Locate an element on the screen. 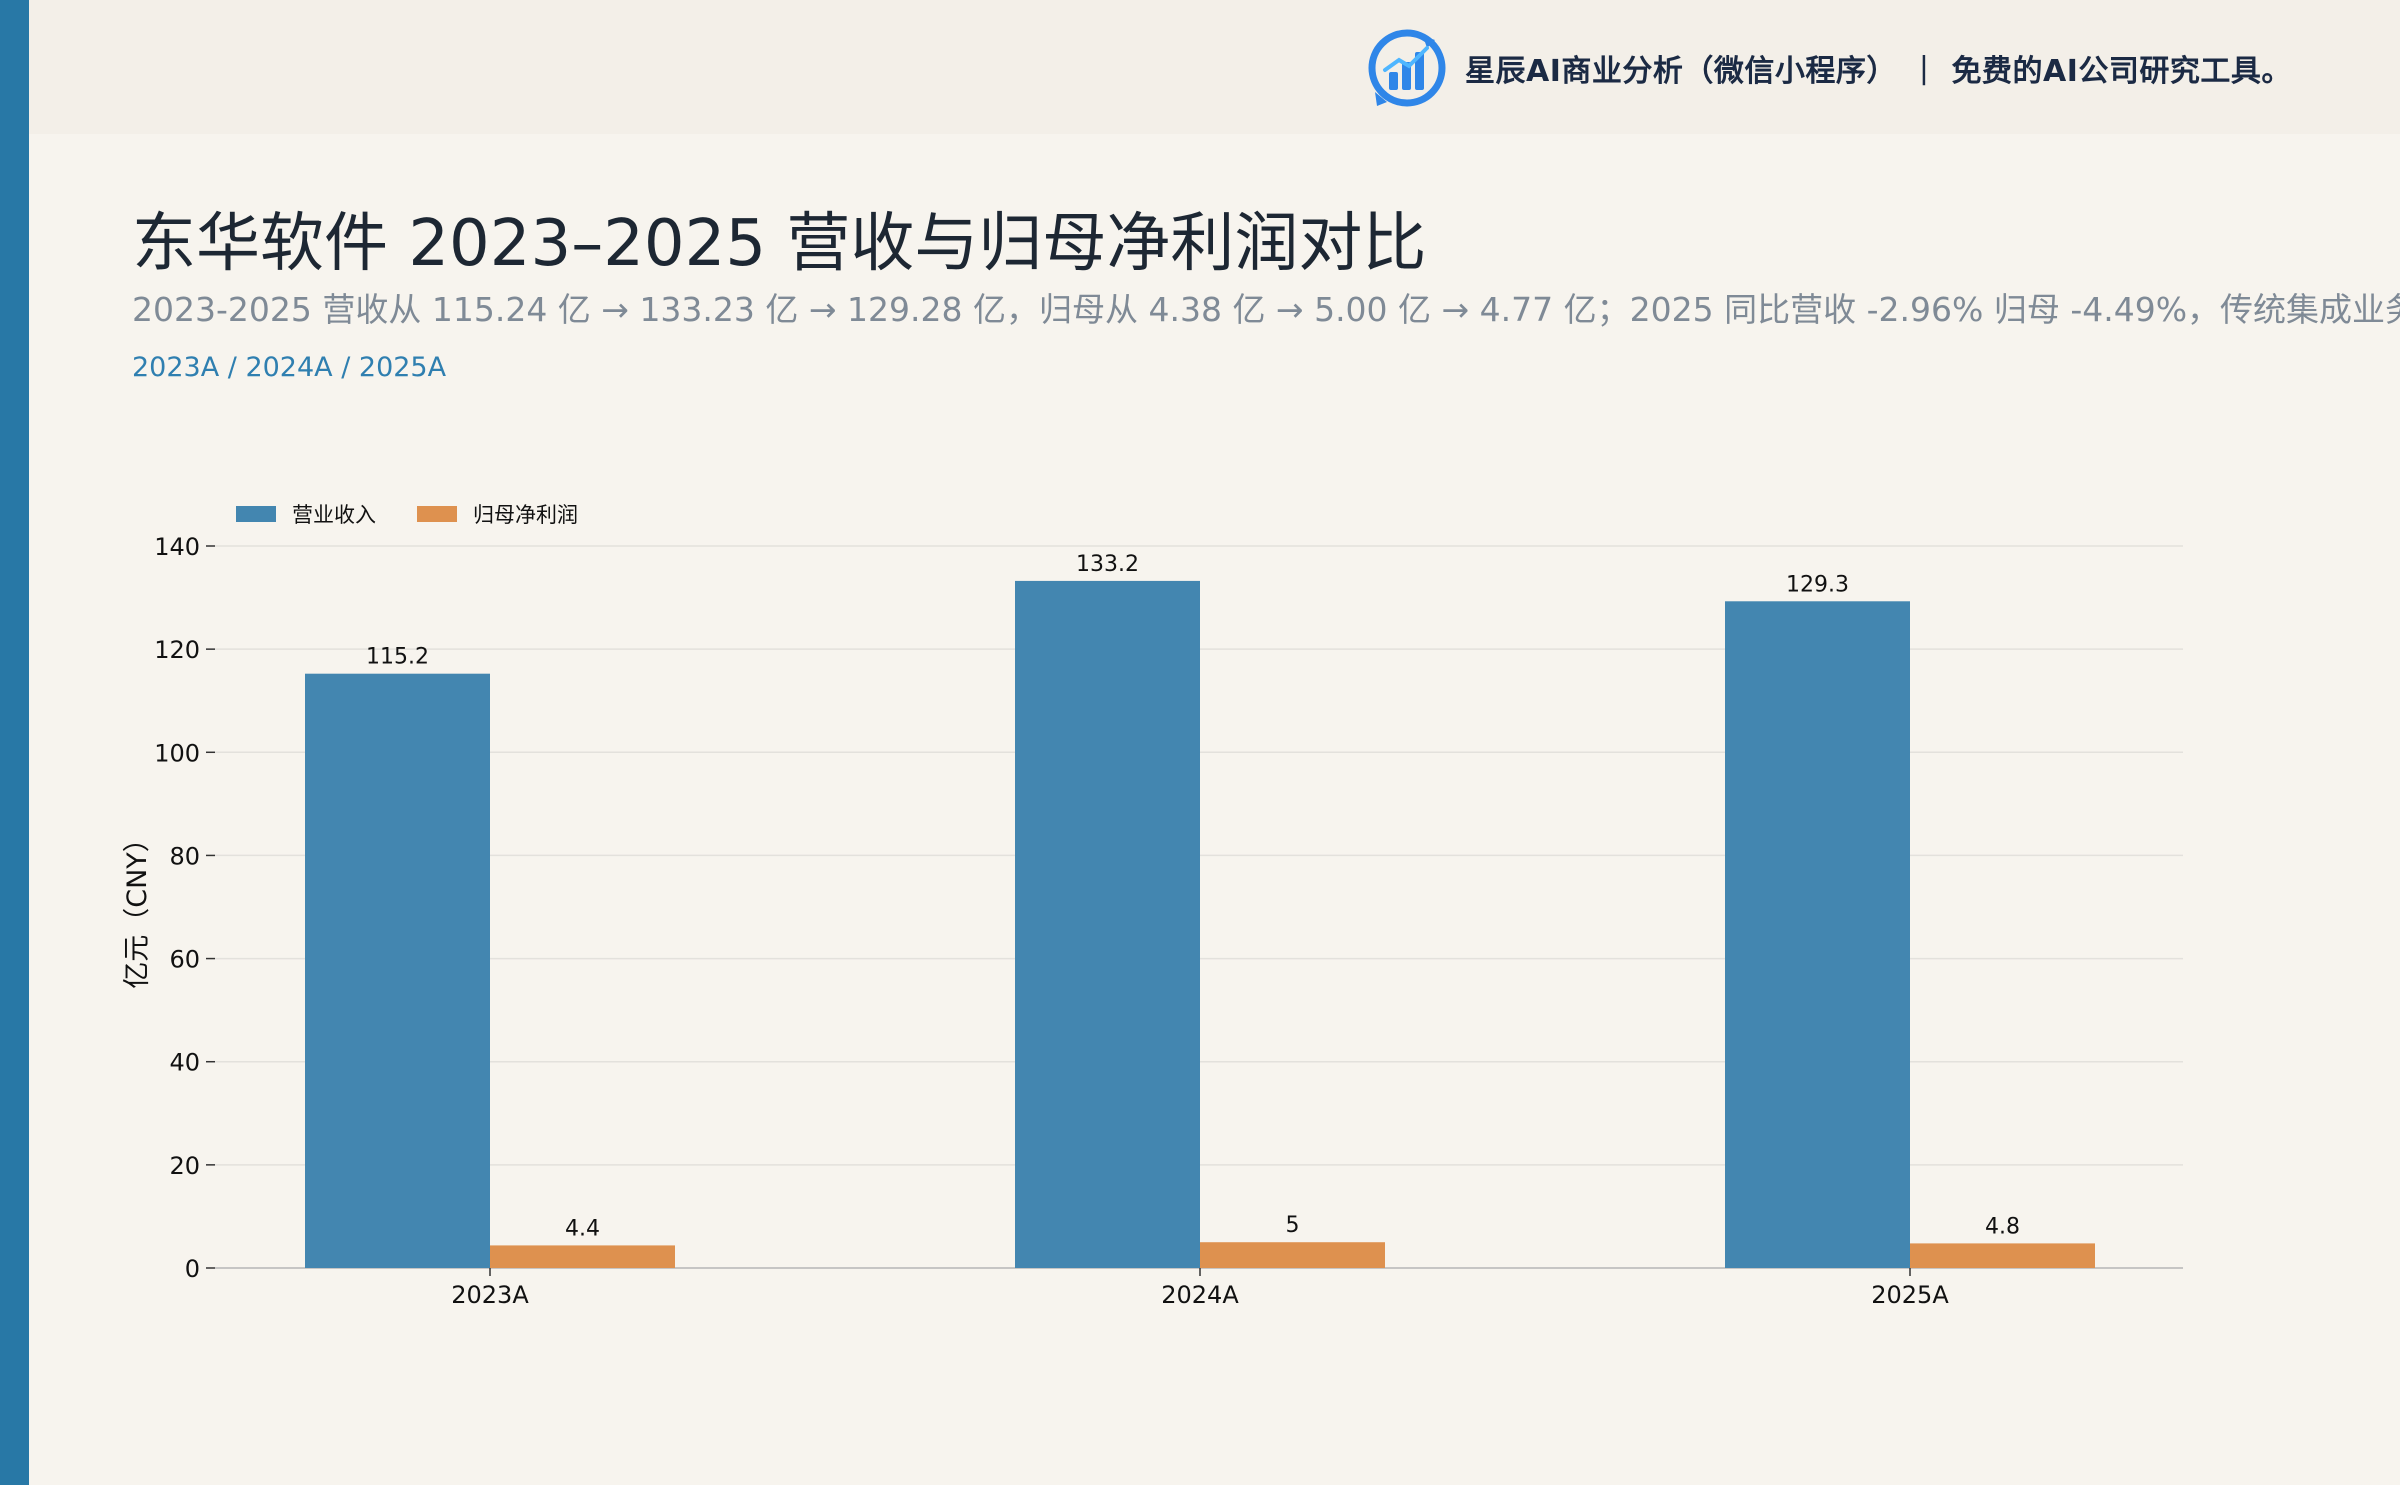 The height and width of the screenshot is (1485, 2400). x-tick-label: 2023A is located at coordinates (490, 1295).